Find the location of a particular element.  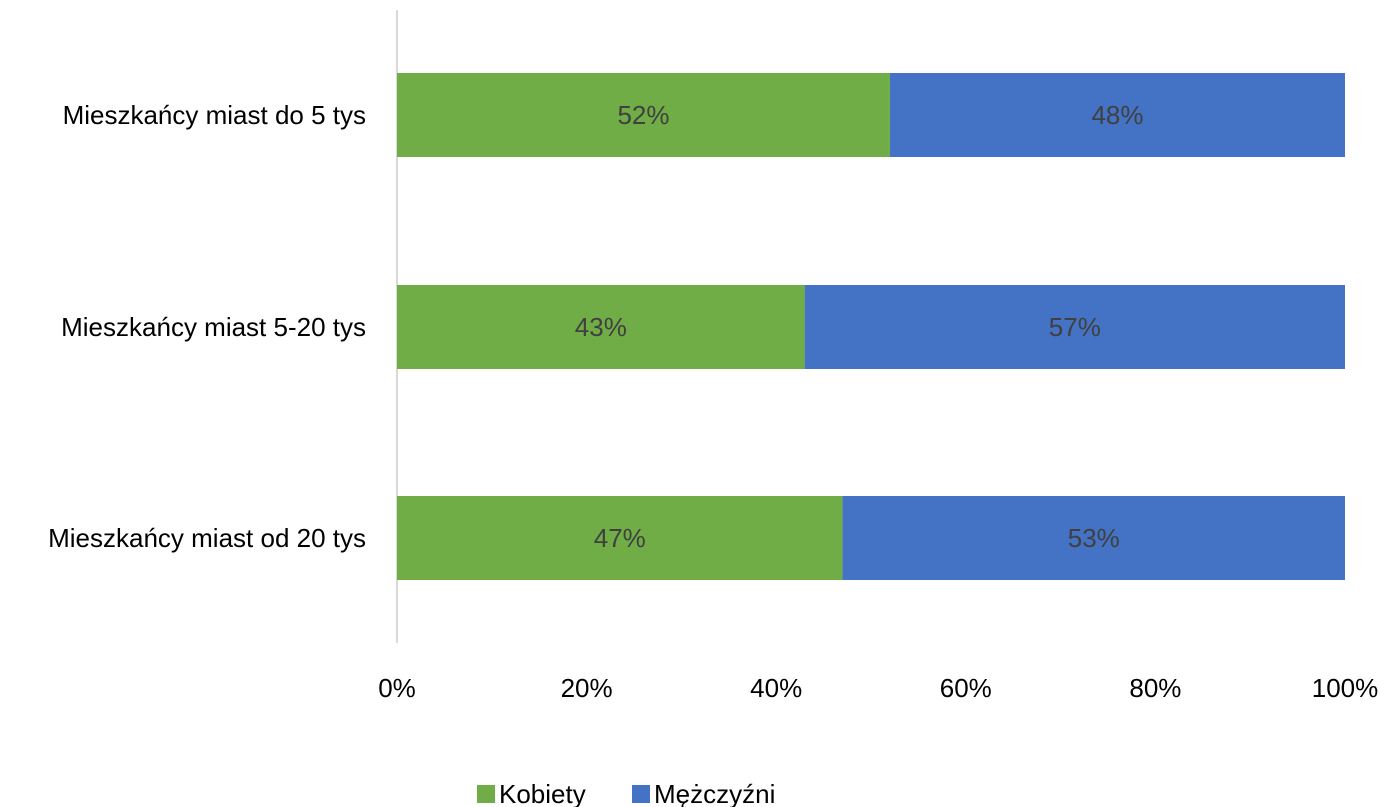

data-label: 53% is located at coordinates (1094, 538).